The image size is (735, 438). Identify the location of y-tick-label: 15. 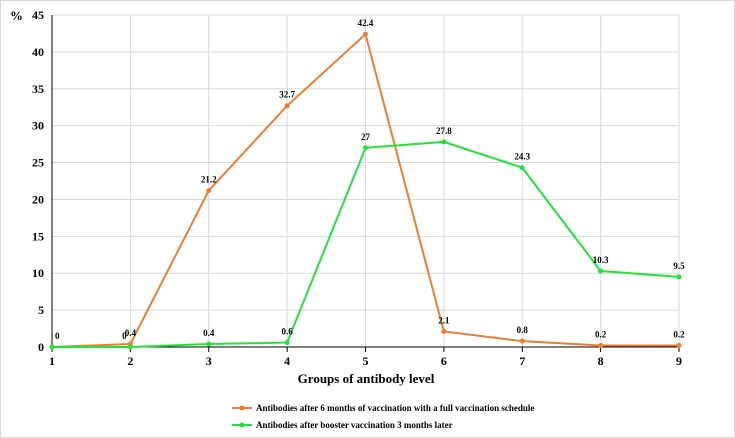
(38, 236).